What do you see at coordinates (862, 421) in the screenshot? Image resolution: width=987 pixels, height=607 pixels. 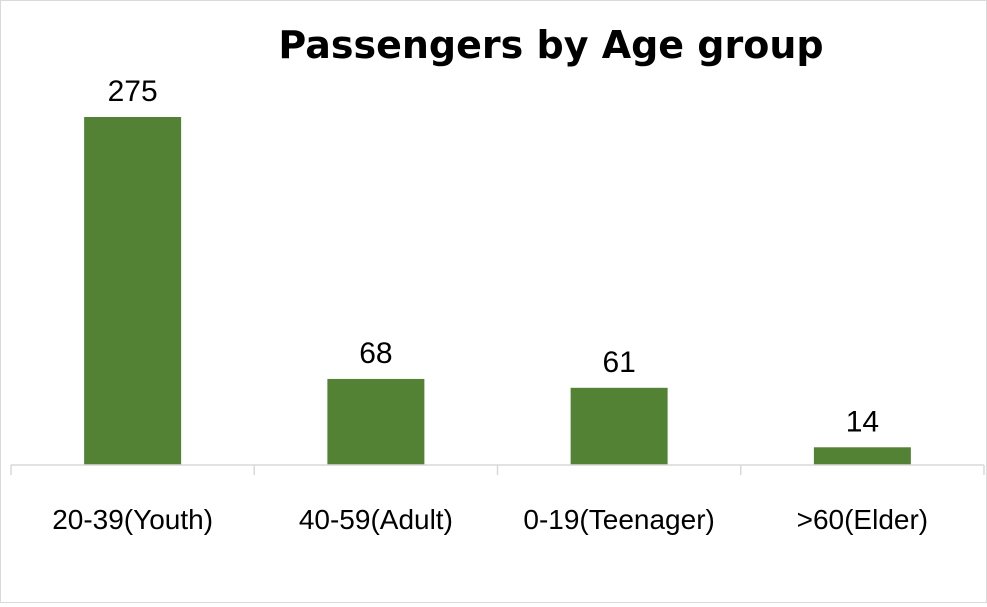 I see `data-label-4: 14` at bounding box center [862, 421].